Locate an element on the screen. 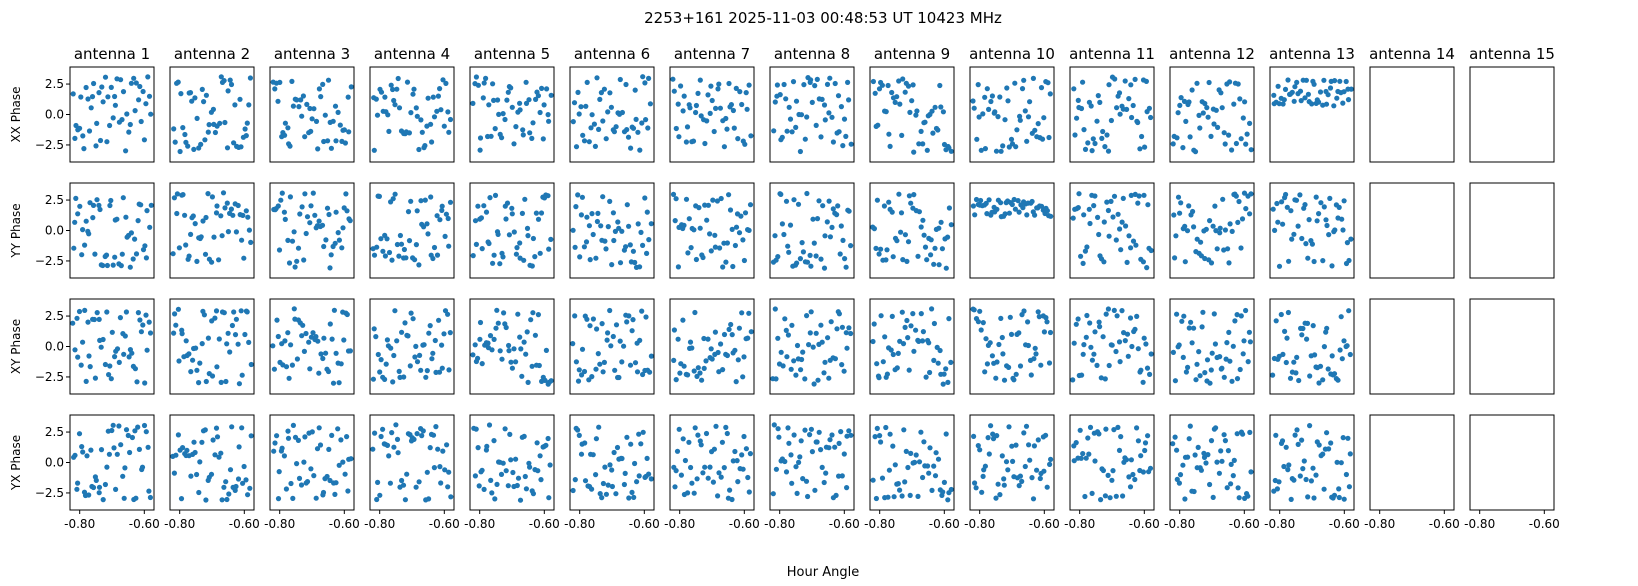 Image resolution: width=1638 pixels, height=586 pixels. panel-title: antenna 10 is located at coordinates (1012, 54).